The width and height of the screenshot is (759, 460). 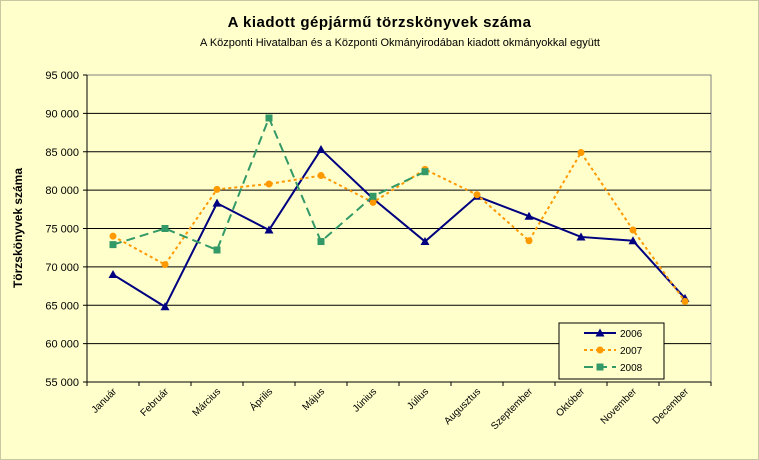 I want to click on y-tick-label: 65 000, so click(x=62, y=306).